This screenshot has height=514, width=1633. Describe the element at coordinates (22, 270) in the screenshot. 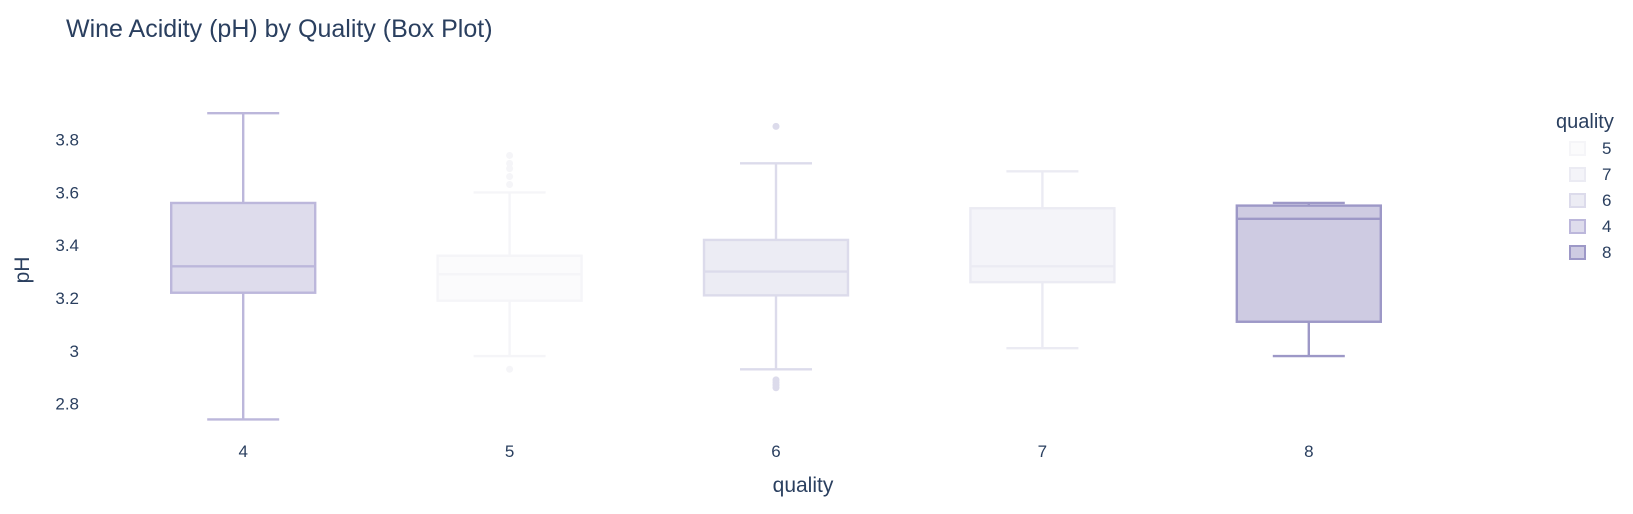

I see `y-axis-title: pH` at that location.